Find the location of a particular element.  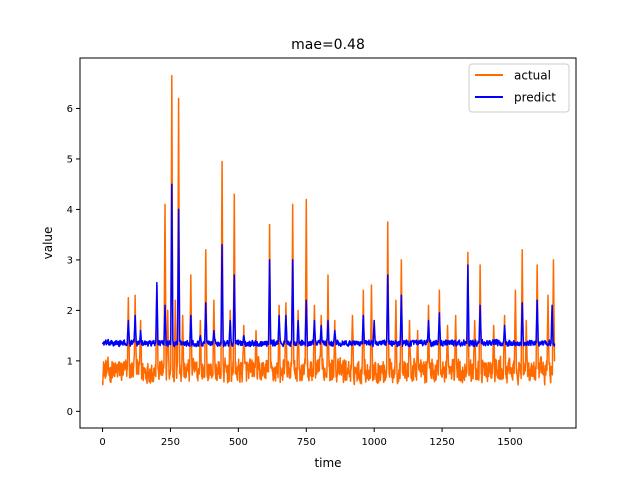

x-axis: 0 250 500 750 1000 1250 1500 is located at coordinates (311, 438).